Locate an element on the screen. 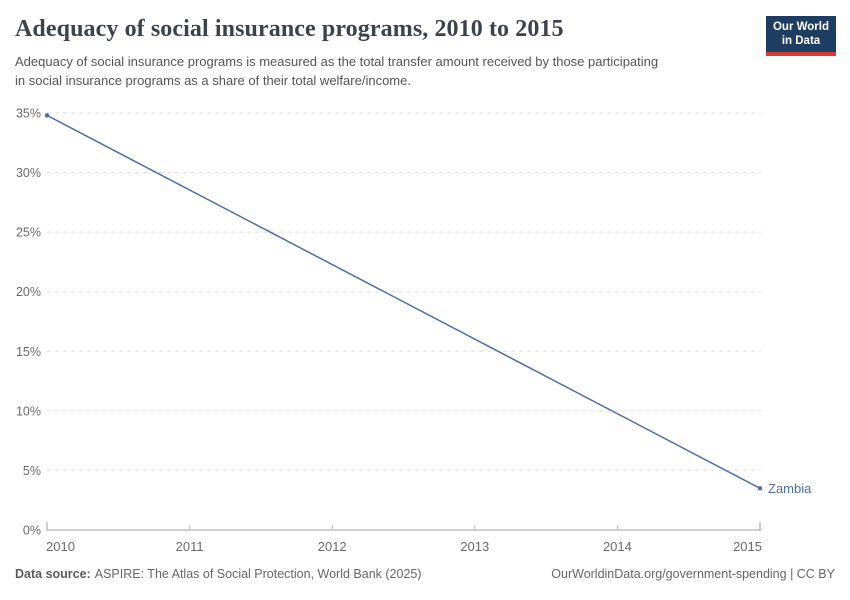  entity-label-zambia: Zambia is located at coordinates (790, 488).